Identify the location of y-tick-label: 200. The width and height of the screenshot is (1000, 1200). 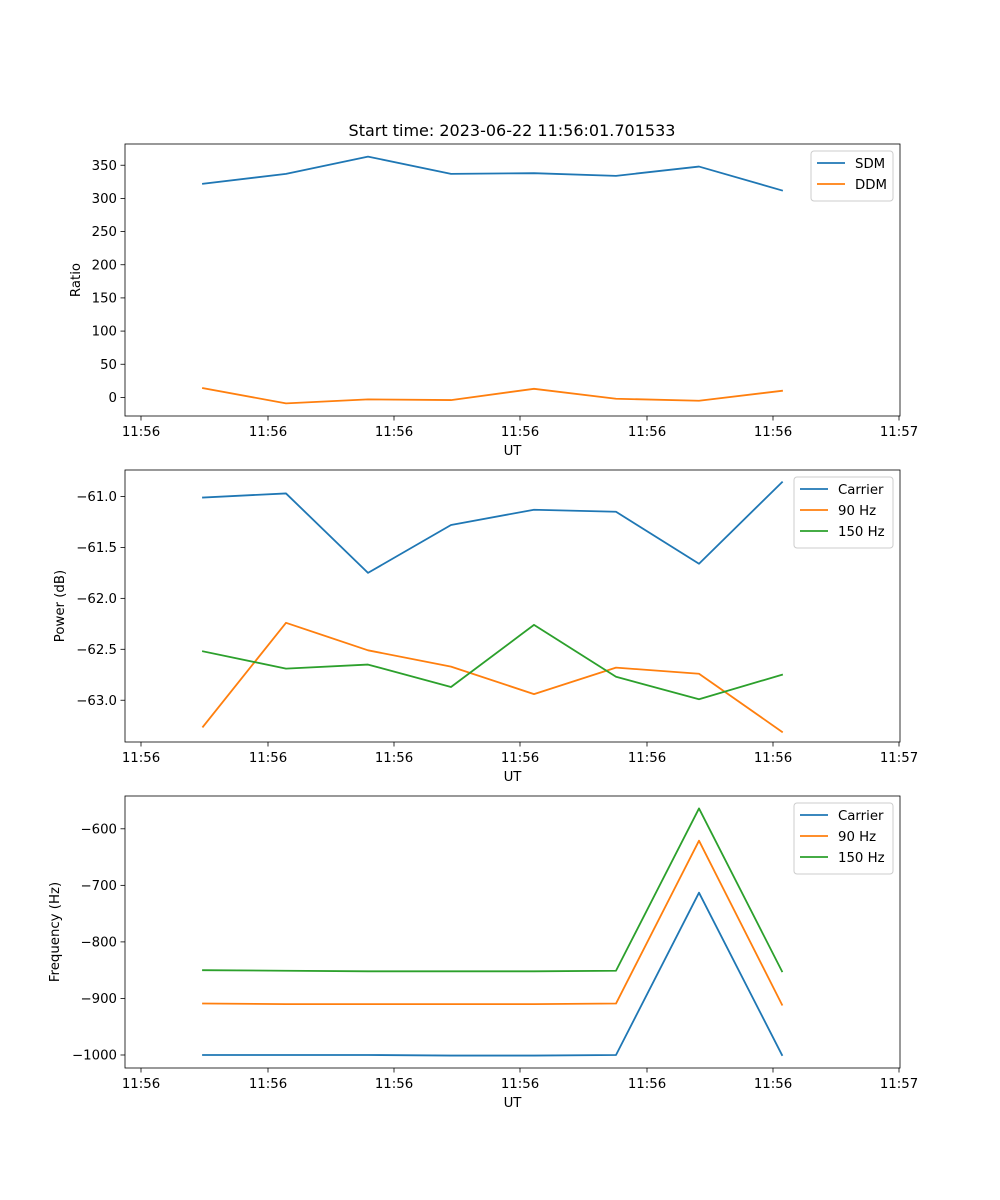
(104, 265).